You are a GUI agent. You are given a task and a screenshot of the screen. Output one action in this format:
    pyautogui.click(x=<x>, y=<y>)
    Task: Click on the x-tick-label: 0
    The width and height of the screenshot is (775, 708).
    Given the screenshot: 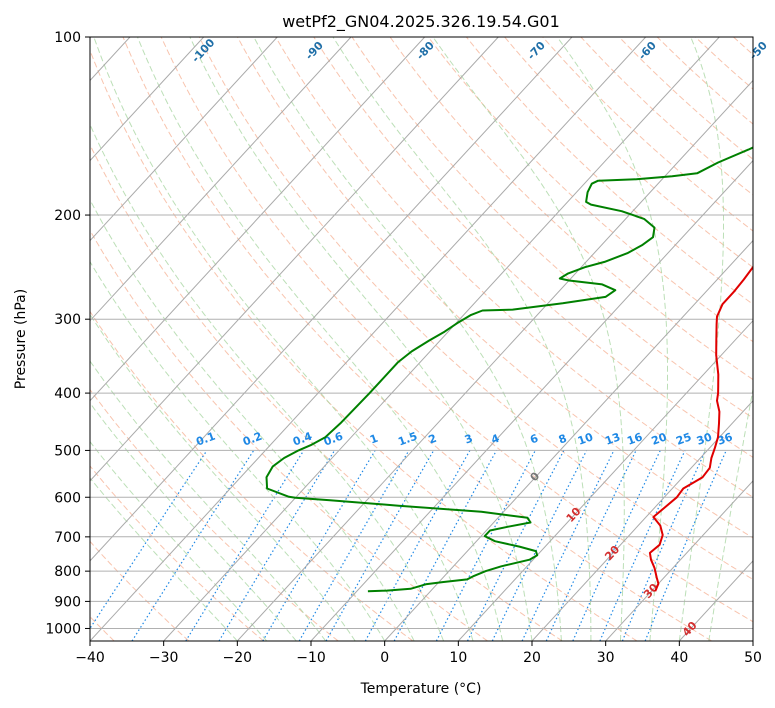 What is the action you would take?
    pyautogui.click(x=384, y=658)
    